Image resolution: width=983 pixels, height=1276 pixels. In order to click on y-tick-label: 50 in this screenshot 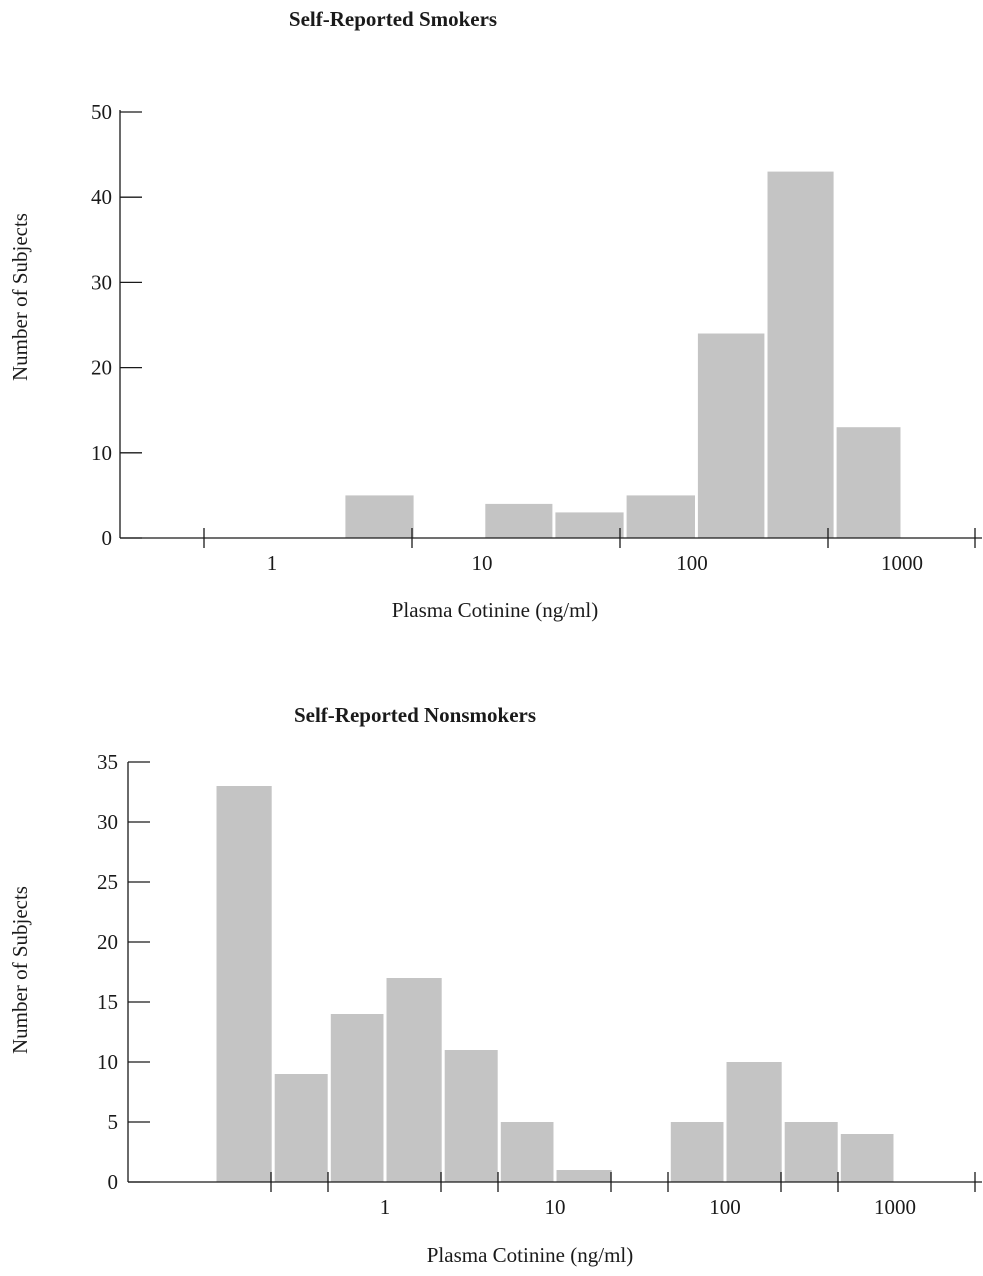, I will do `click(101, 112)`.